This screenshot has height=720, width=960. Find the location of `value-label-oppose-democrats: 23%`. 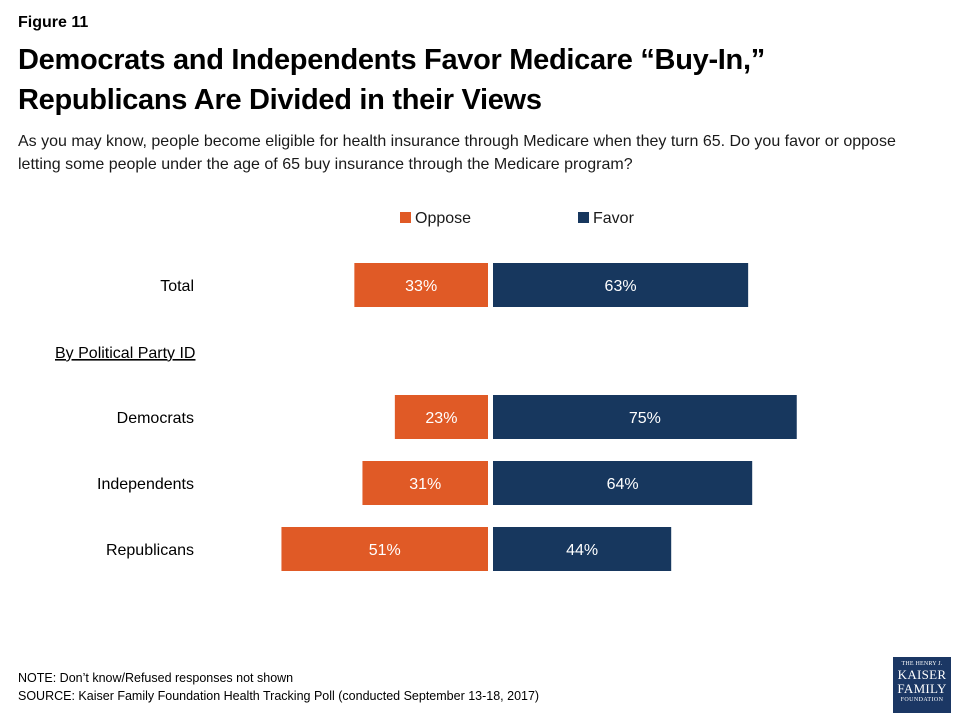

value-label-oppose-democrats: 23% is located at coordinates (441, 418).